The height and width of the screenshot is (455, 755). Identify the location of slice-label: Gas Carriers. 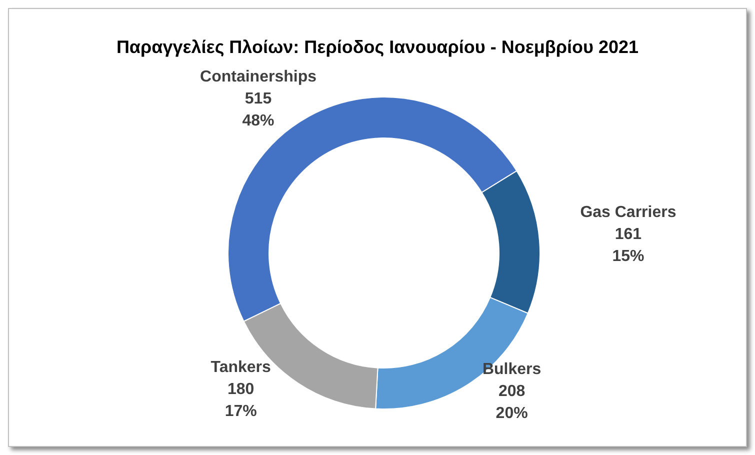
(628, 212).